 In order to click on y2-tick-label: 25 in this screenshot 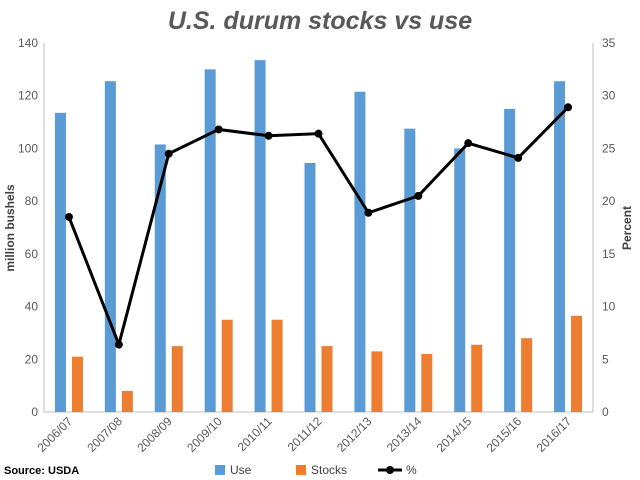, I will do `click(609, 148)`.